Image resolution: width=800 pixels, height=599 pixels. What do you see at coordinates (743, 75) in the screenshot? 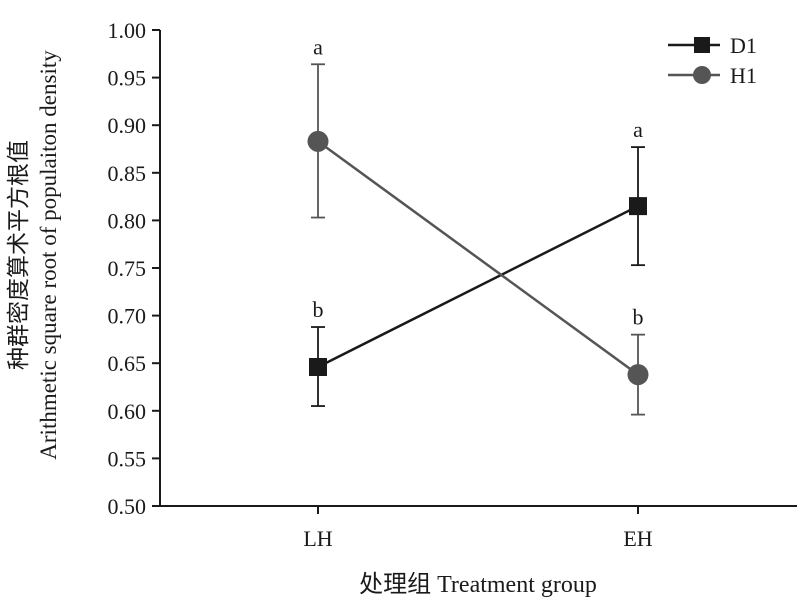
I see `legend-label-h1: H1` at bounding box center [743, 75].